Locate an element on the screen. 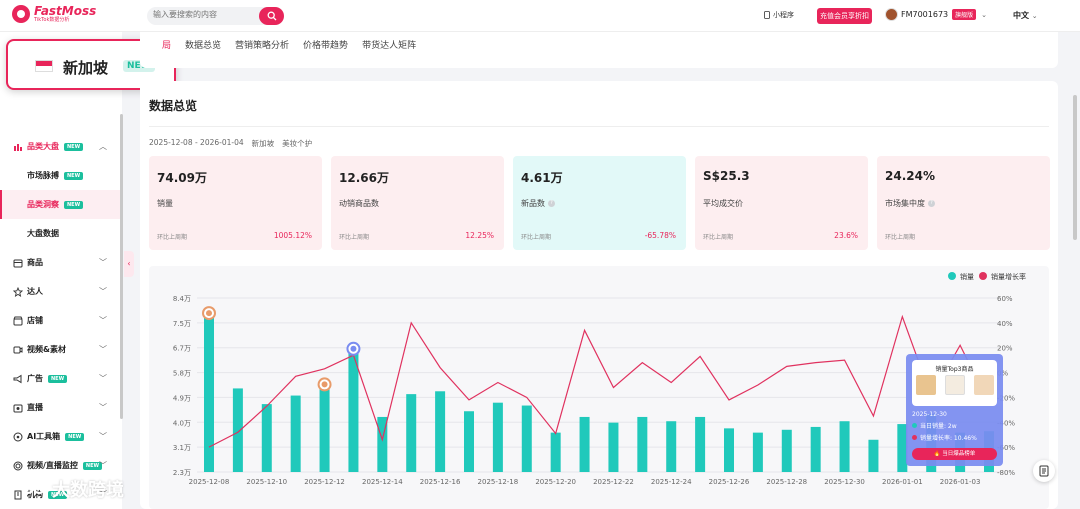 The height and width of the screenshot is (509, 1080). chevron-down-icon: ⌄ is located at coordinates (1034, 16).